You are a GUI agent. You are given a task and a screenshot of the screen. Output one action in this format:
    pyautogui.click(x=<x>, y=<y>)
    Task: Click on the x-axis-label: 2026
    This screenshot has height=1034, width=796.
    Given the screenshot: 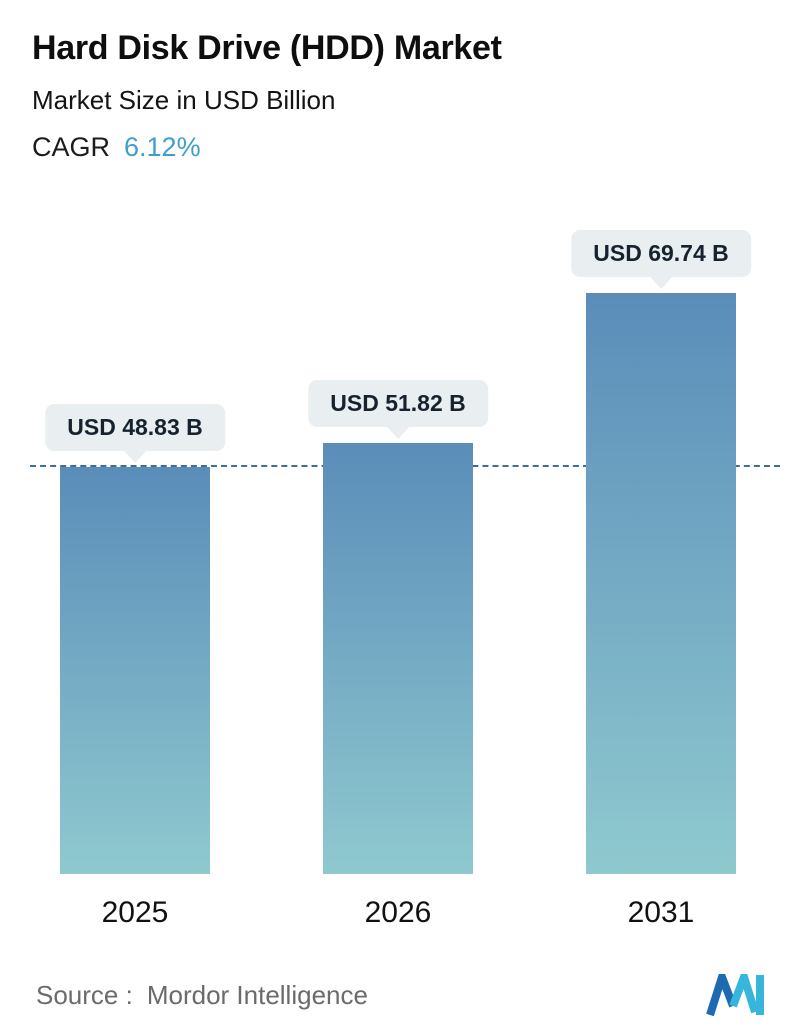 What is the action you would take?
    pyautogui.click(x=398, y=913)
    